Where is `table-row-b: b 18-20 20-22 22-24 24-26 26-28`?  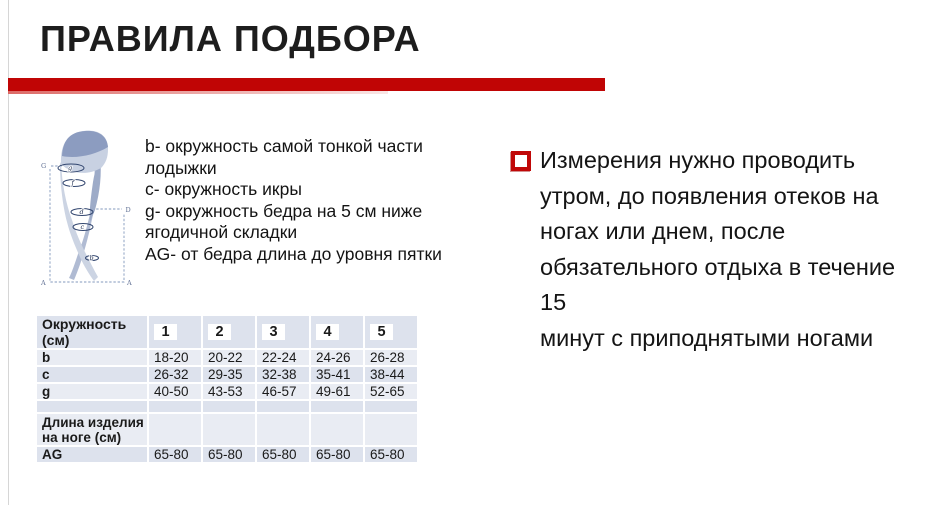 table-row-b: b 18-20 20-22 22-24 24-26 26-28 is located at coordinates (227, 357).